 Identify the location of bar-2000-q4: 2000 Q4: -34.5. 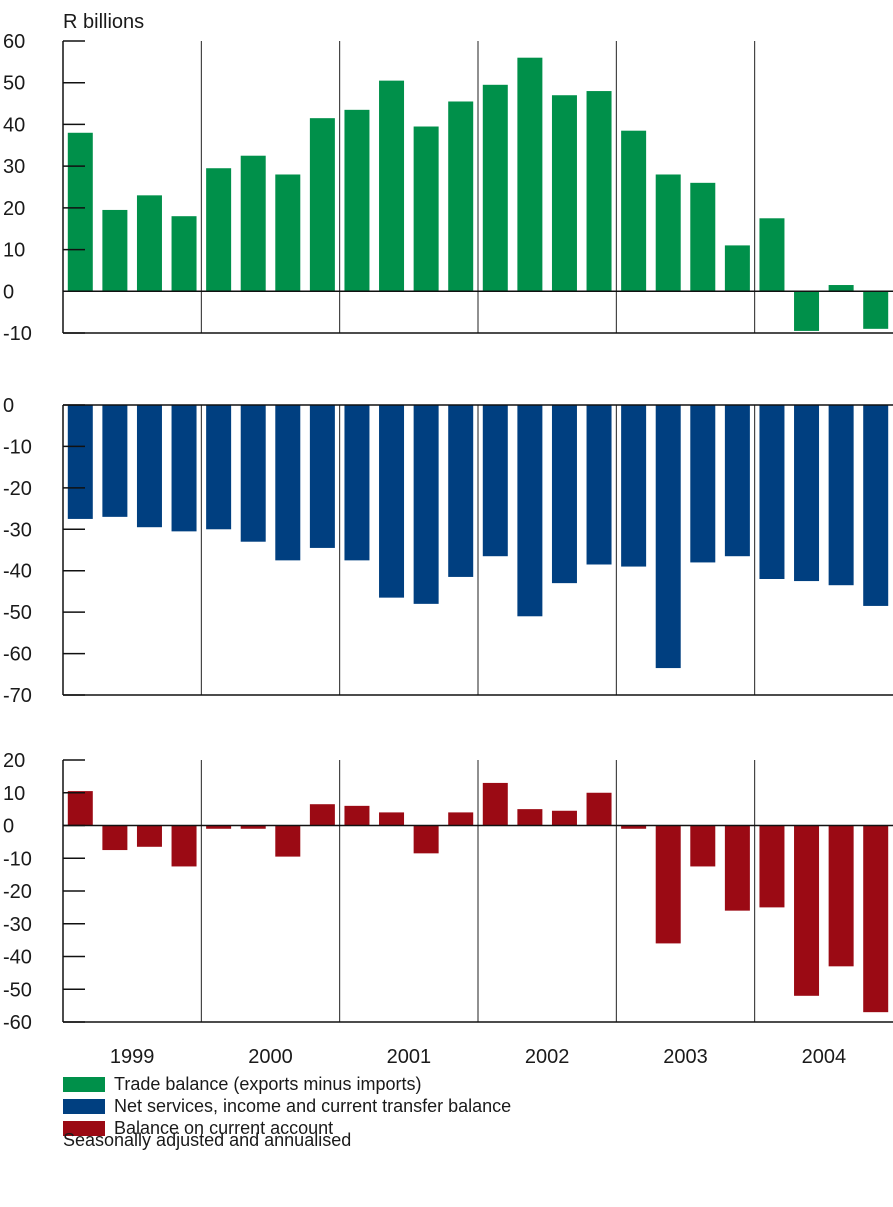
(322, 476).